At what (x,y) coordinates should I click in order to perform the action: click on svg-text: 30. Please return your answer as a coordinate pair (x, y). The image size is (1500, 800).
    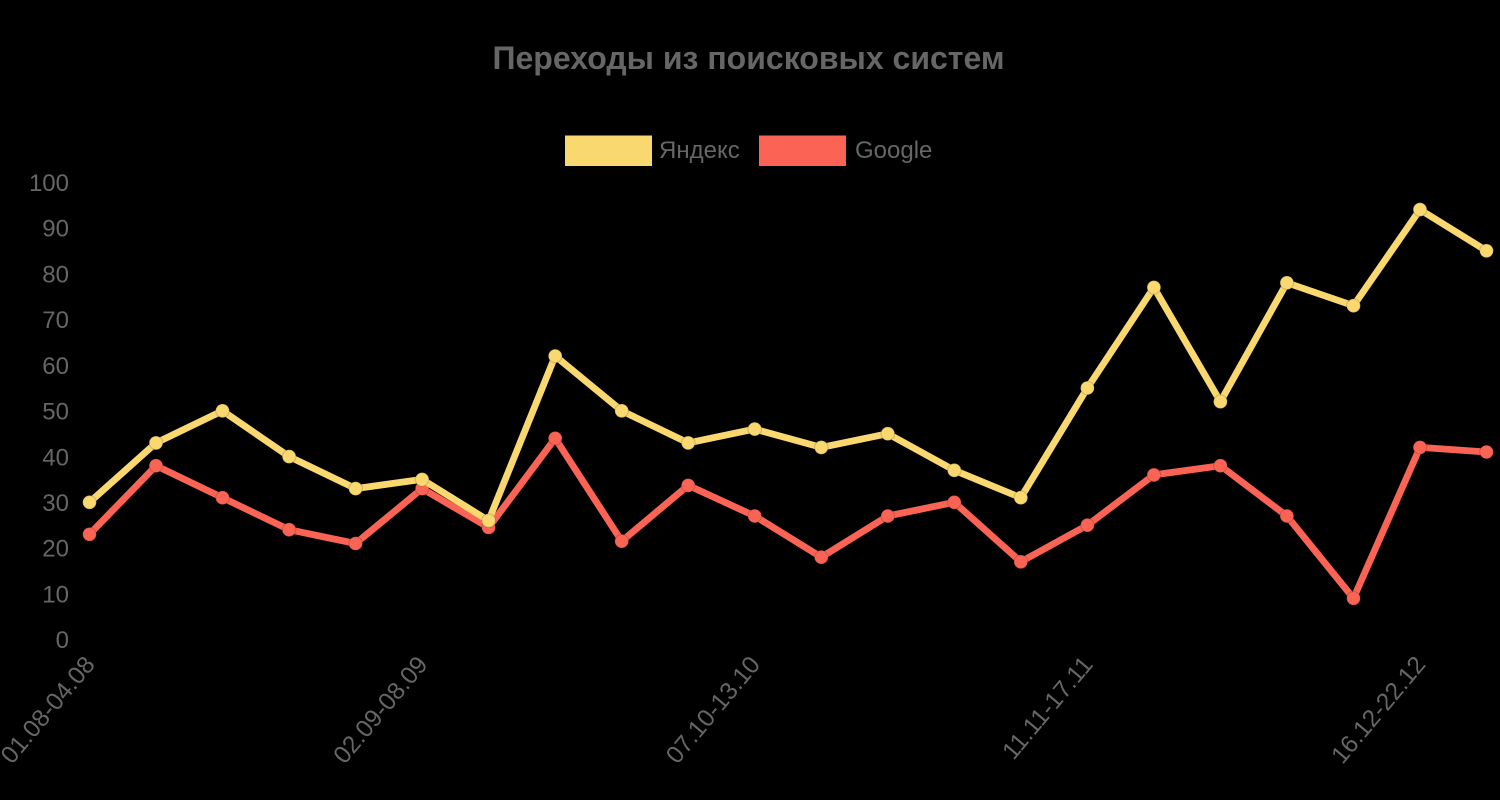
    Looking at the image, I should click on (55, 503).